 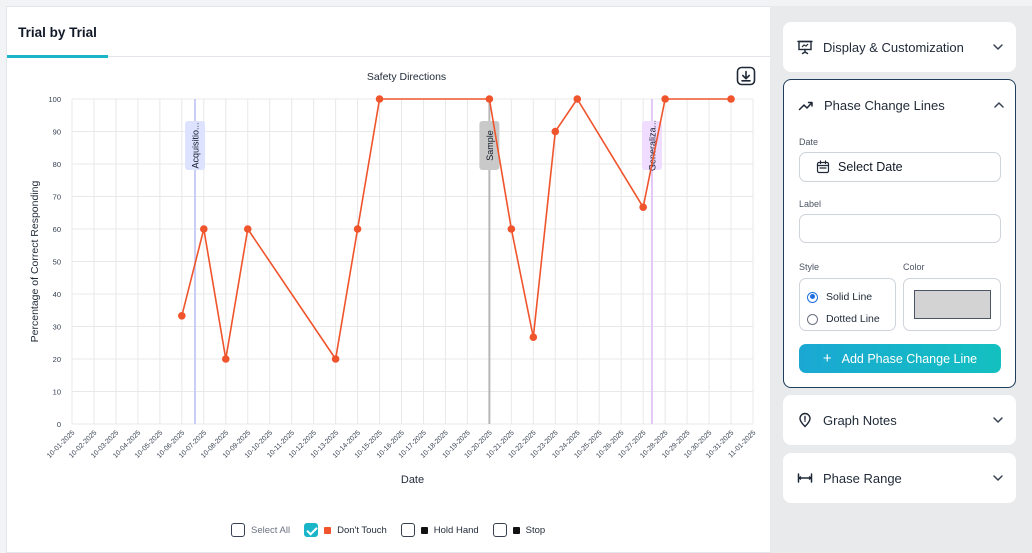 What do you see at coordinates (999, 105) in the screenshot?
I see `chevron-up-icon` at bounding box center [999, 105].